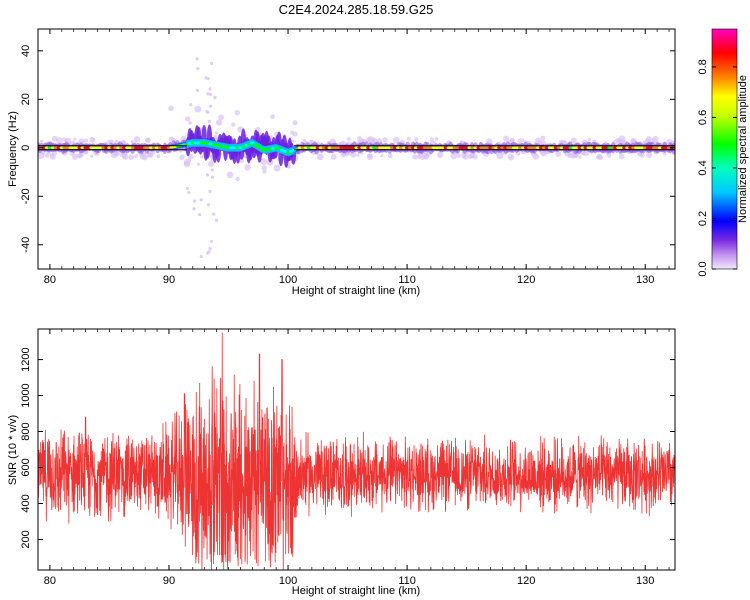 This screenshot has height=600, width=750. Describe the element at coordinates (26, 196) in the screenshot. I see `spectrogram-y-tick-label: -20` at that location.